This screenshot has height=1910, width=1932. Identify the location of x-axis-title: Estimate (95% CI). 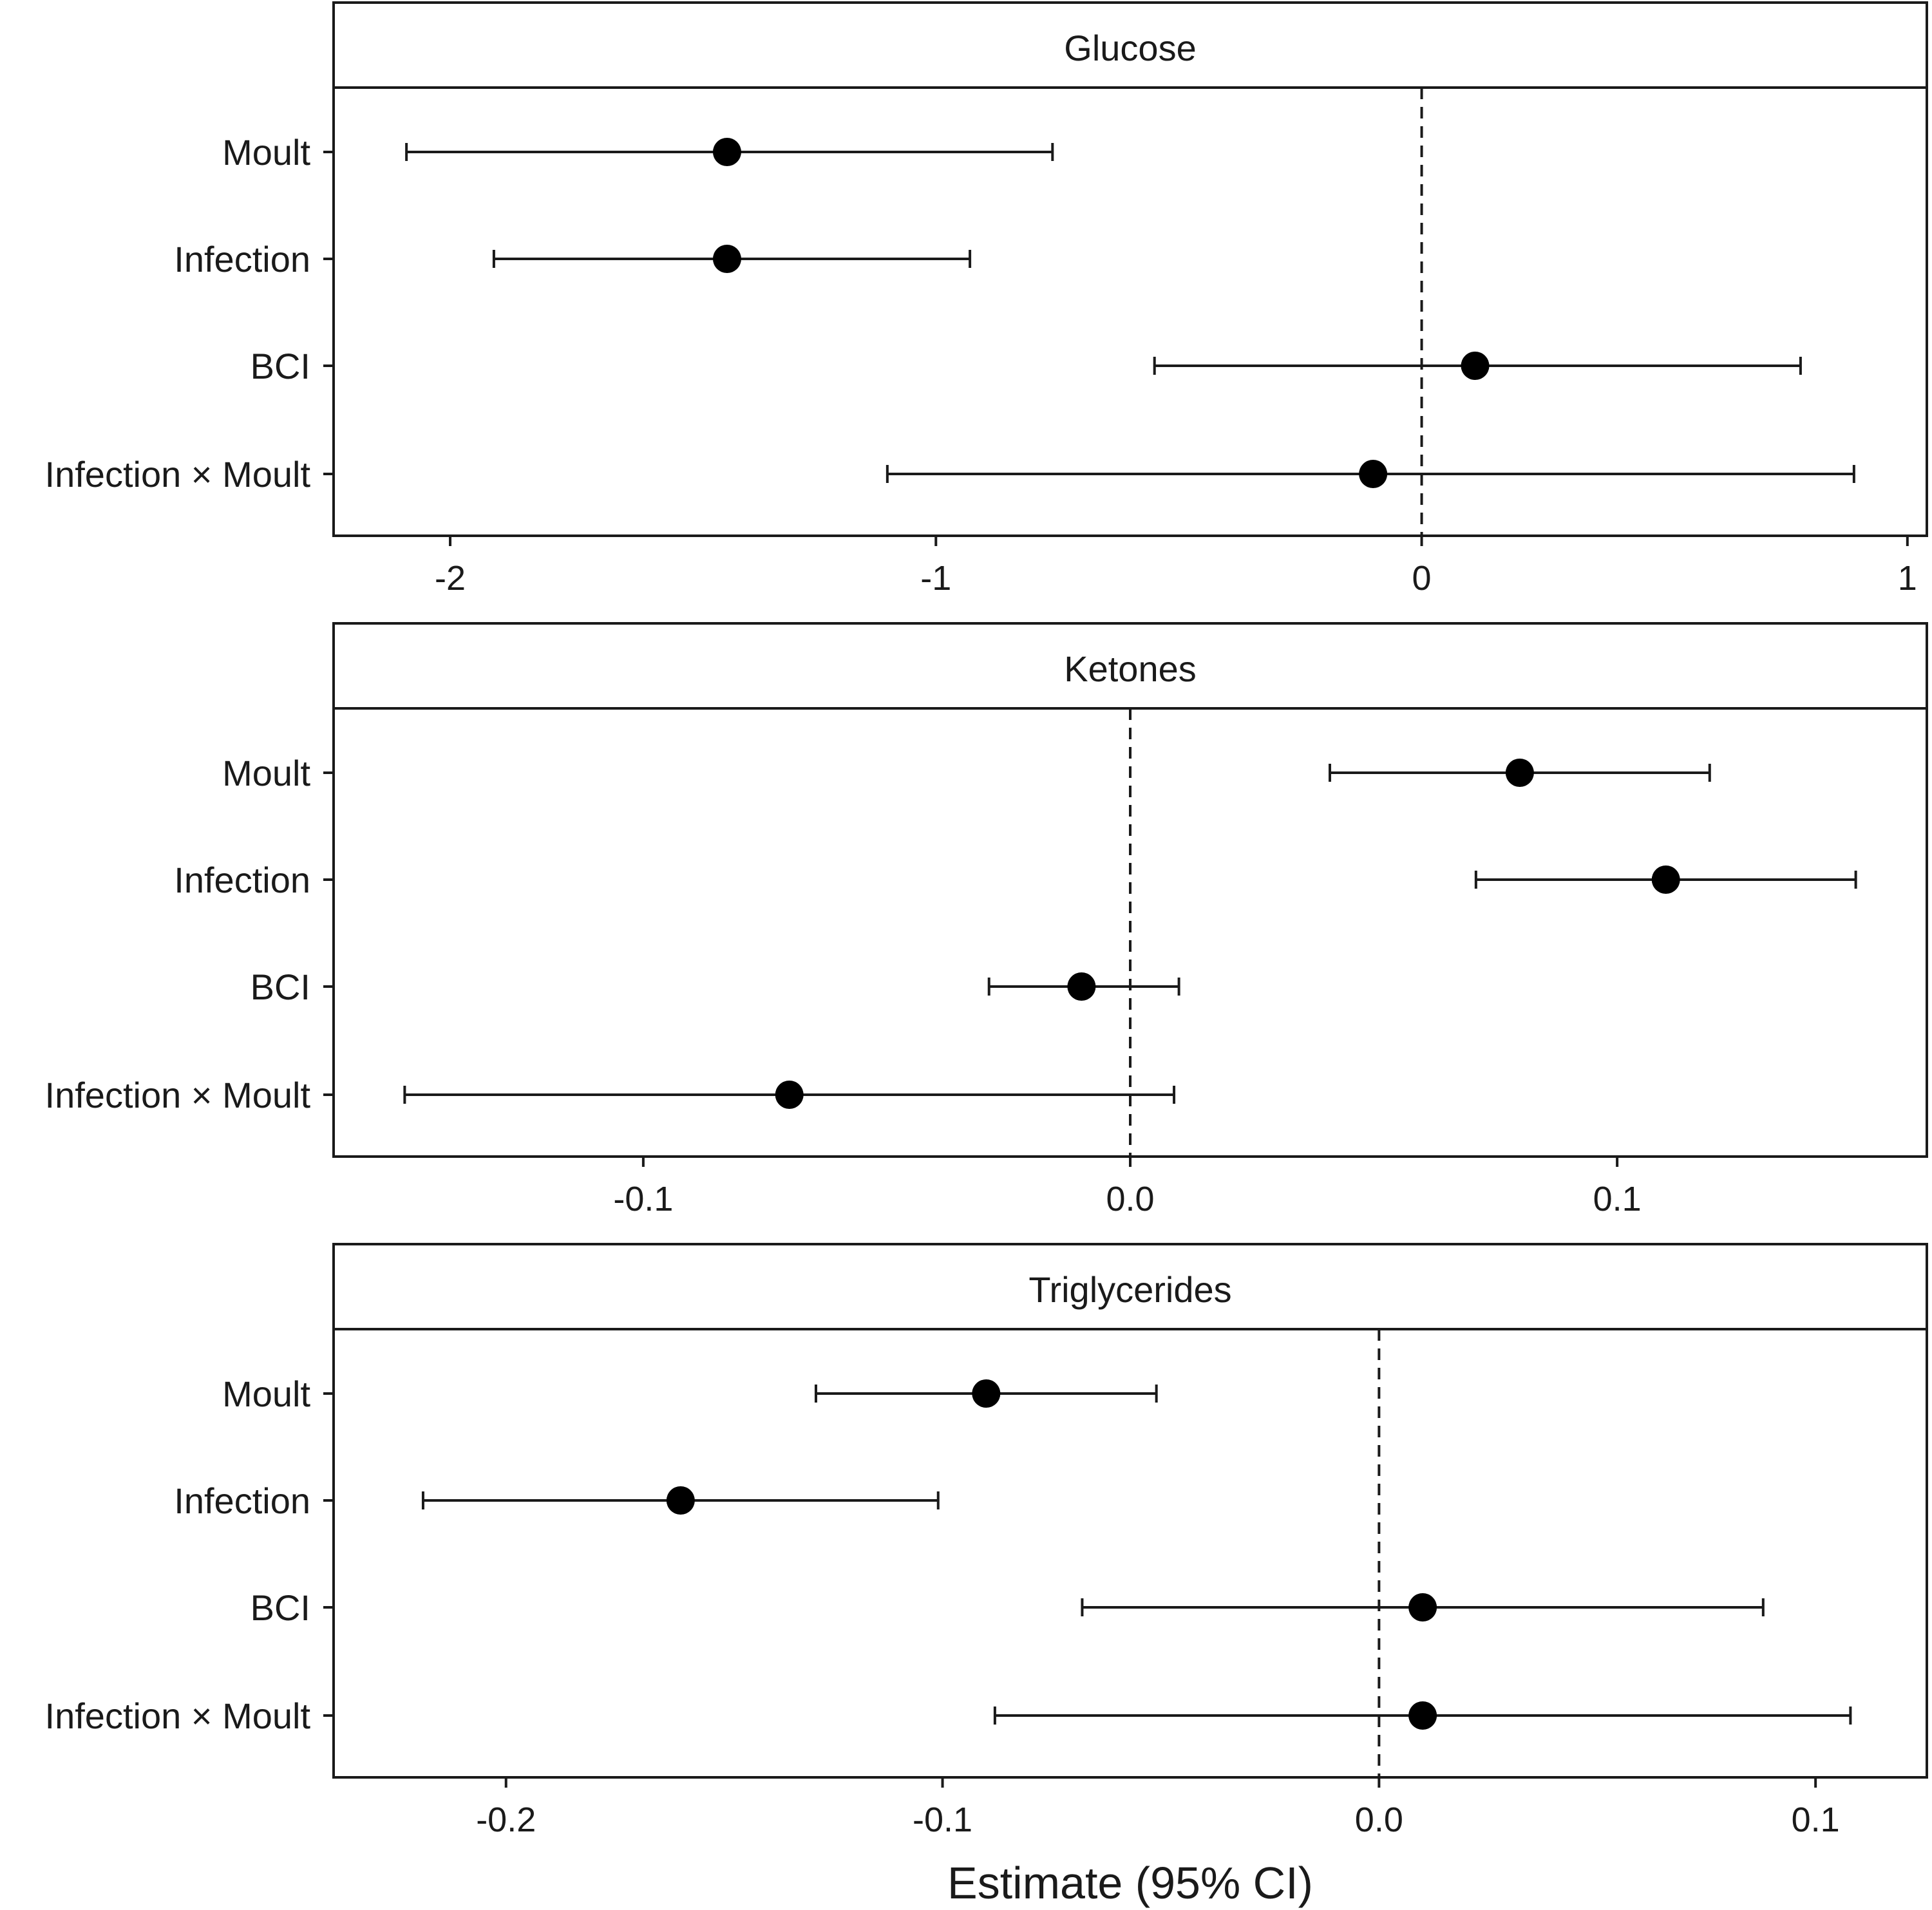
(1130, 1883).